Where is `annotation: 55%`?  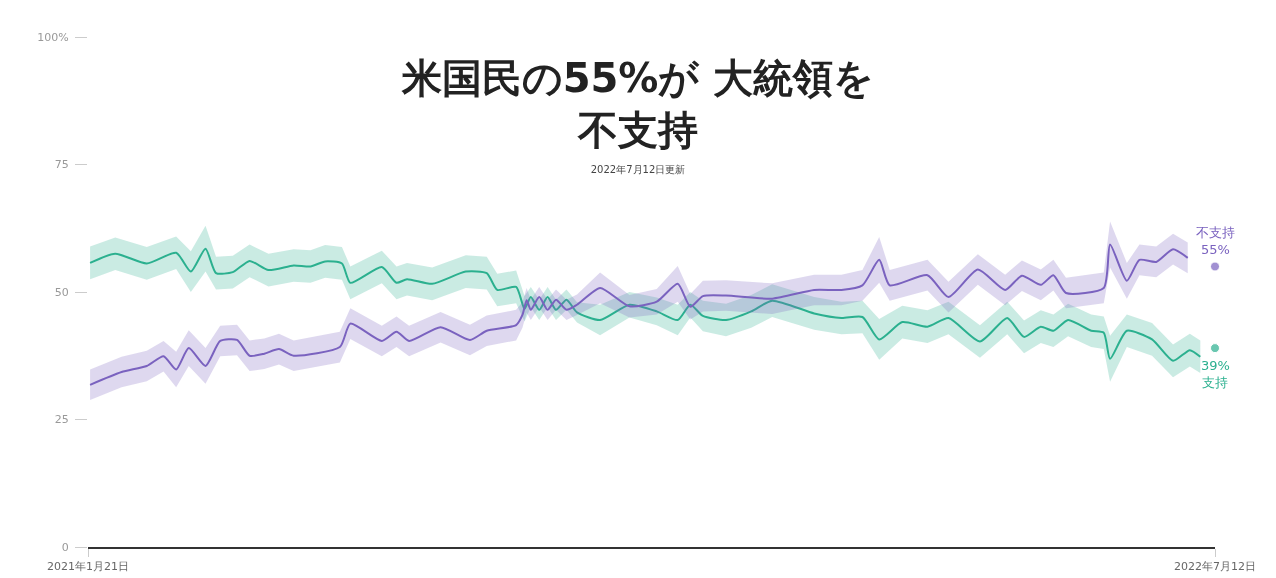 annotation: 55% is located at coordinates (1215, 249).